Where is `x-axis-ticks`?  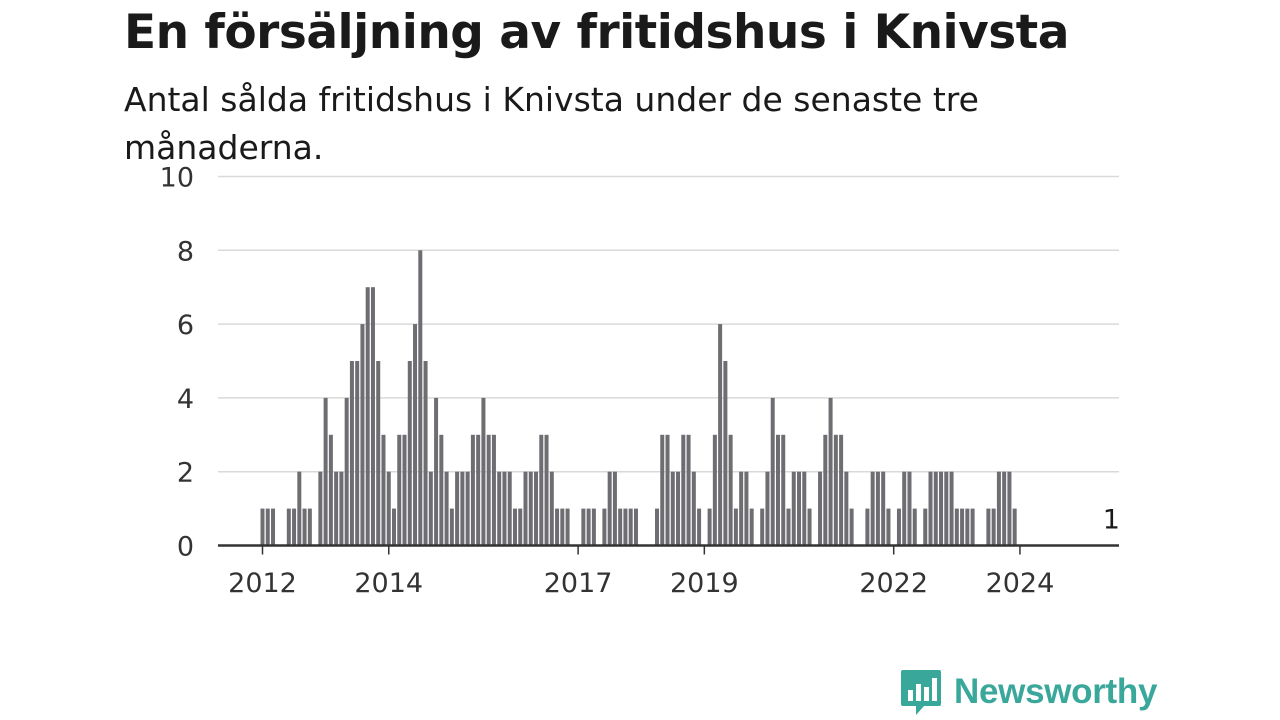
x-axis-ticks is located at coordinates (641, 550).